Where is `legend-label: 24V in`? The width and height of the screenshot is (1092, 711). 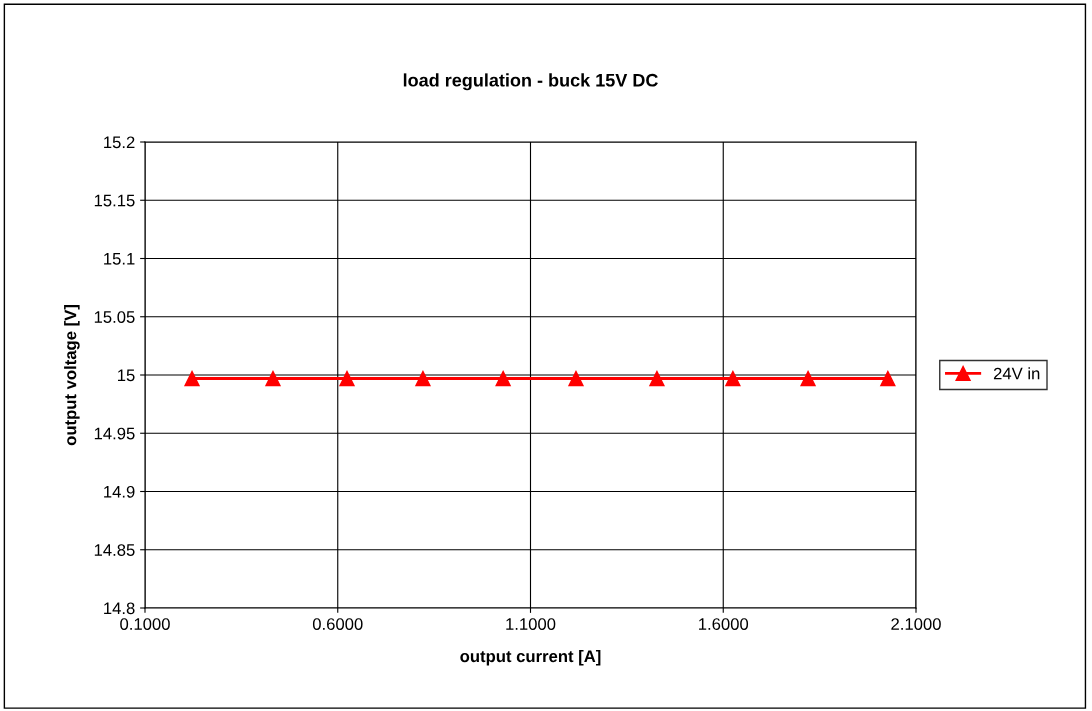 legend-label: 24V in is located at coordinates (1016, 373).